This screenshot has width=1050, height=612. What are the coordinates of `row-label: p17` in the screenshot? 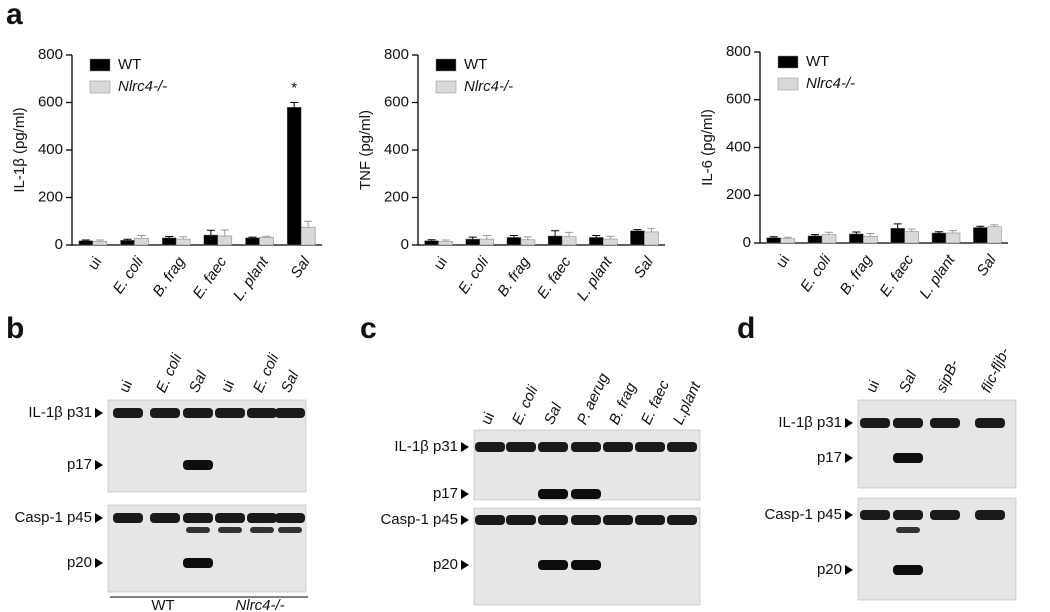 It's located at (829, 457).